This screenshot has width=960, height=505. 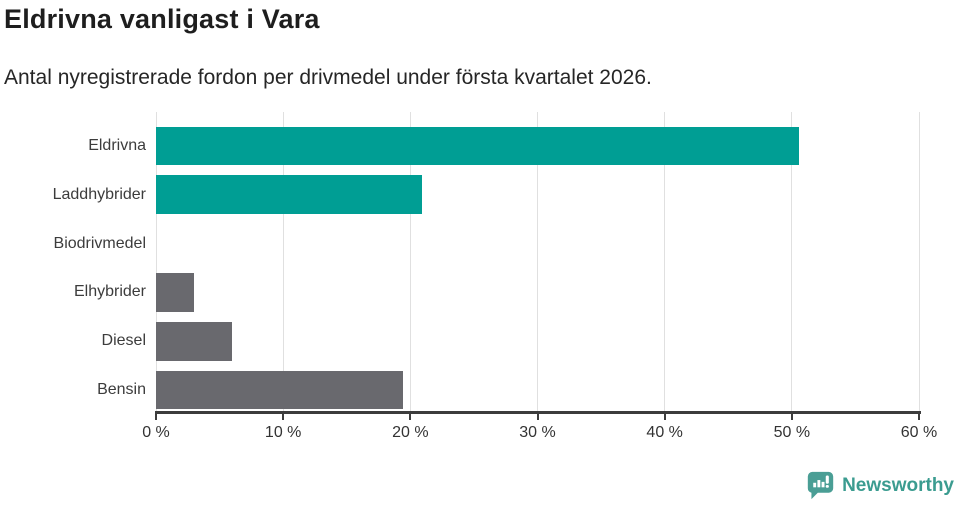 What do you see at coordinates (99, 243) in the screenshot?
I see `category-label: Biodrivmedel` at bounding box center [99, 243].